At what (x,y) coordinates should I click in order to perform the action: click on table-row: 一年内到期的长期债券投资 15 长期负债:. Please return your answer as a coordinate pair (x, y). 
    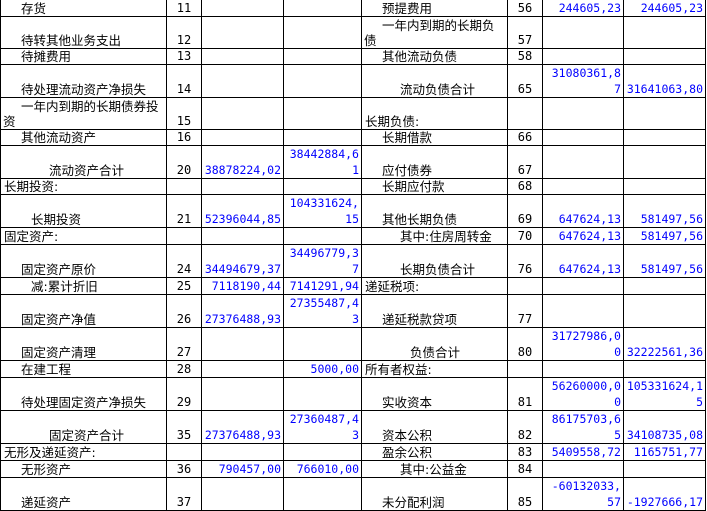
    Looking at the image, I should click on (353, 113).